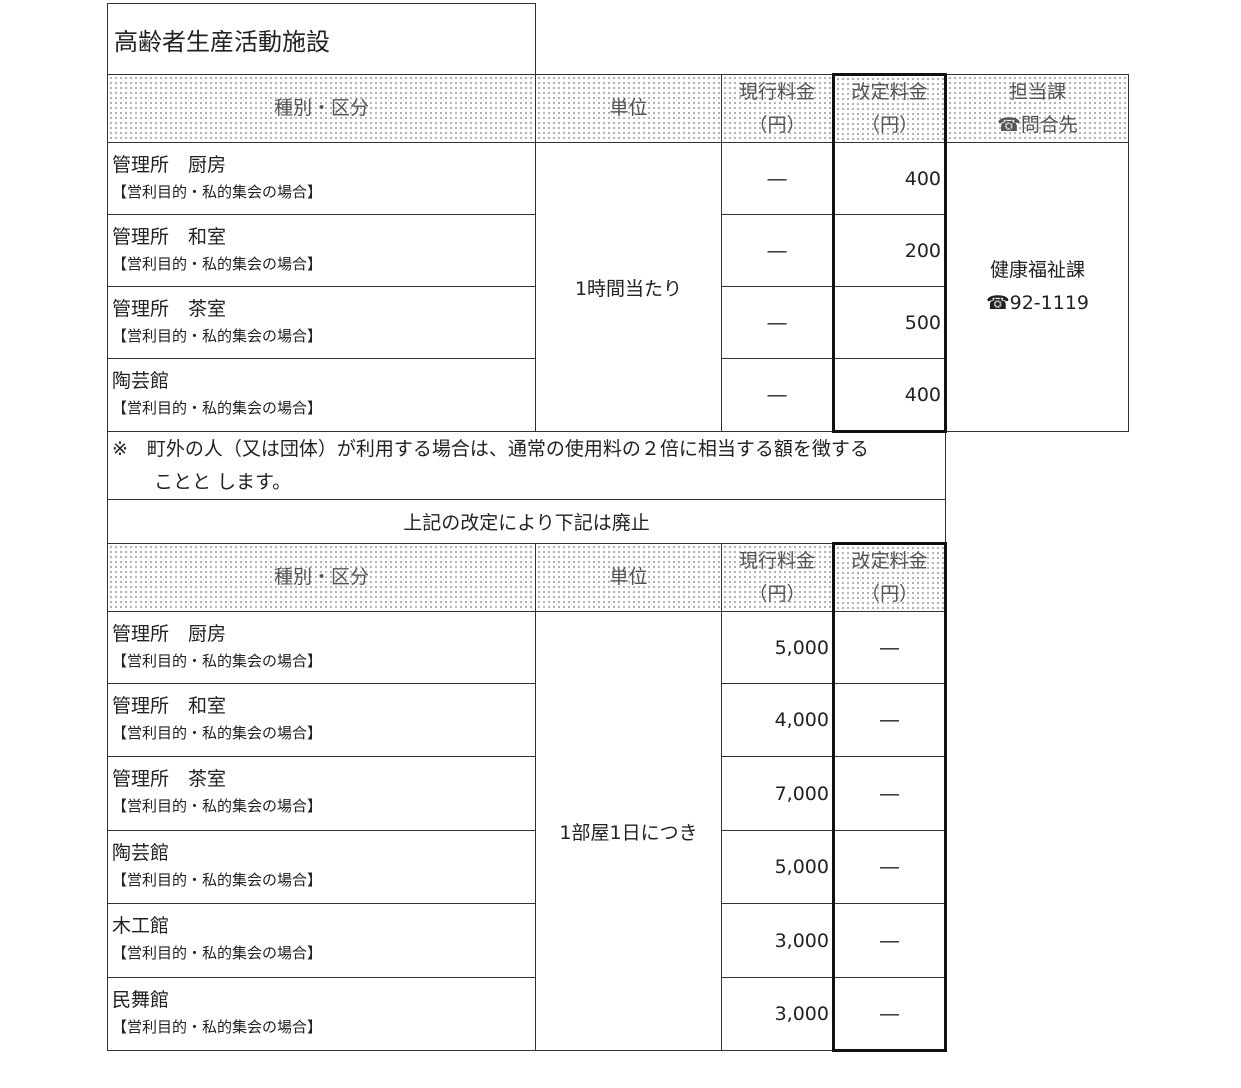 This screenshot has height=1088, width=1241. Describe the element at coordinates (777, 793) in the screenshot. I see `current-fee: 7,000` at that location.